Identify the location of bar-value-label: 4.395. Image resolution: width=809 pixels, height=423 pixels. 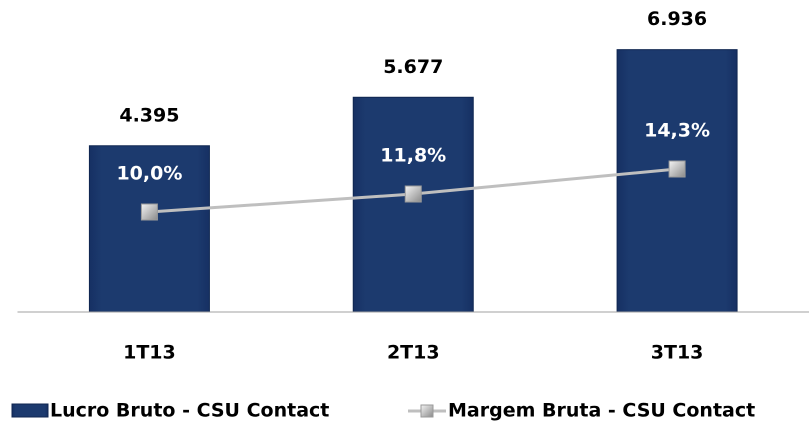
(149, 115).